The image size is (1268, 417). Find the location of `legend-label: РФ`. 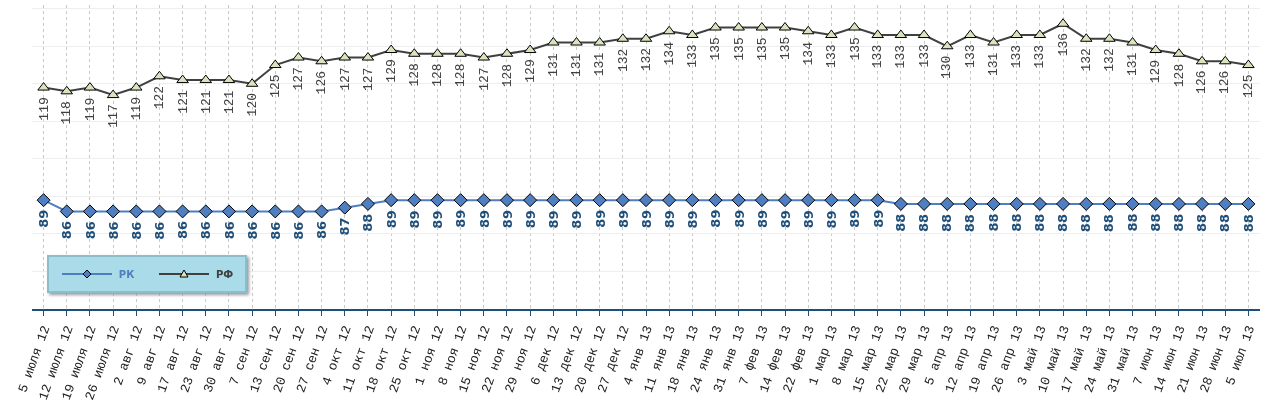

legend-label: РФ is located at coordinates (224, 274).